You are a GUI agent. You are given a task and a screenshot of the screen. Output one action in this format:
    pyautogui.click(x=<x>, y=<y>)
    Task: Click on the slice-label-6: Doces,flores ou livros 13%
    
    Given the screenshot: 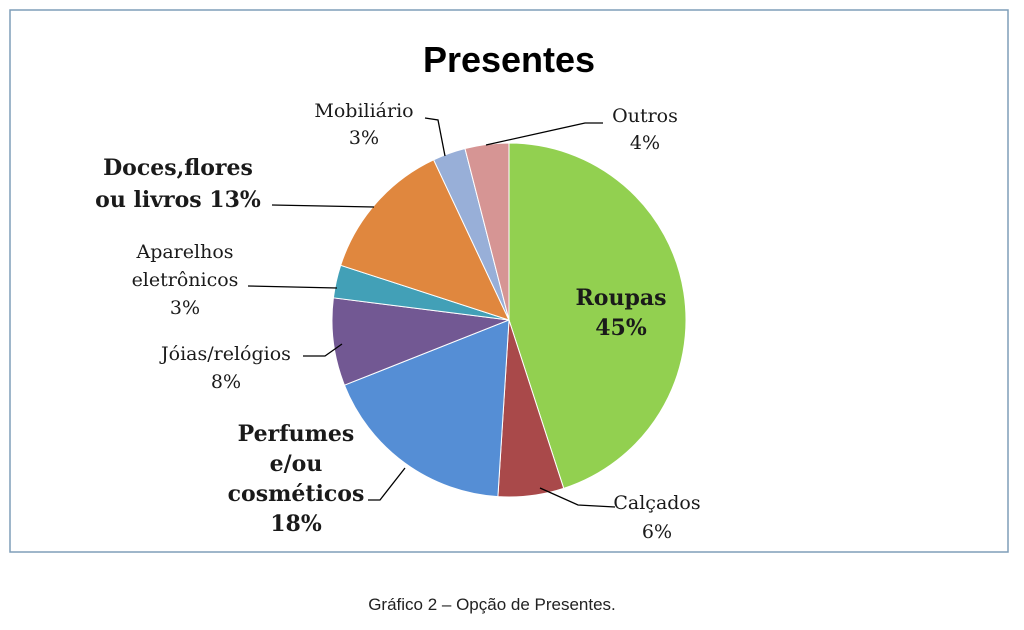 What is the action you would take?
    pyautogui.click(x=178, y=184)
    